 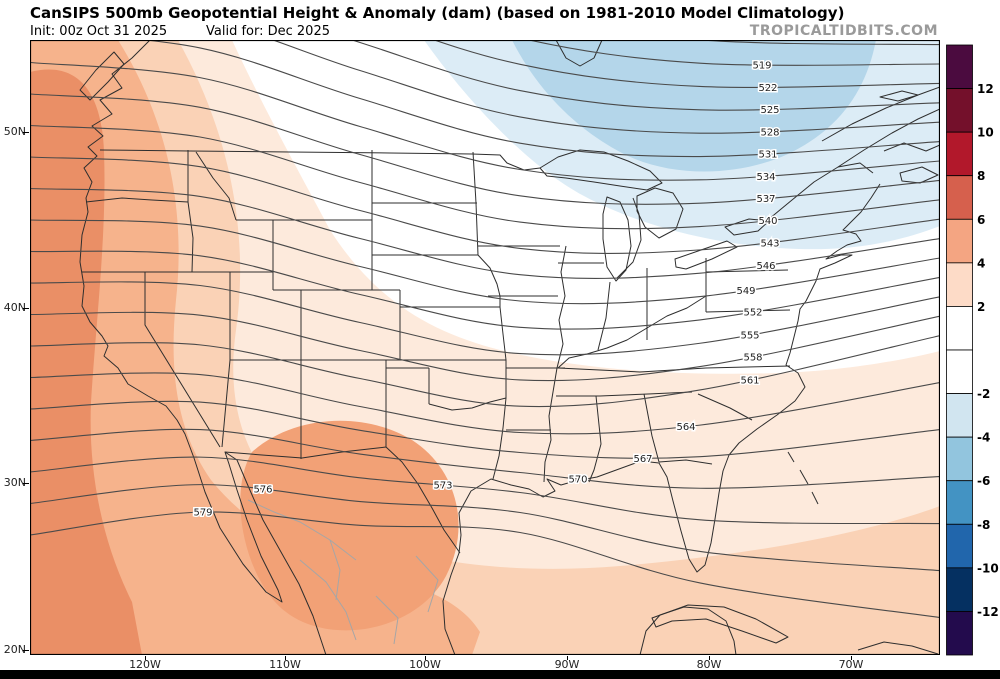 What do you see at coordinates (642, 459) in the screenshot?
I see `contour-label-567: 567` at bounding box center [642, 459].